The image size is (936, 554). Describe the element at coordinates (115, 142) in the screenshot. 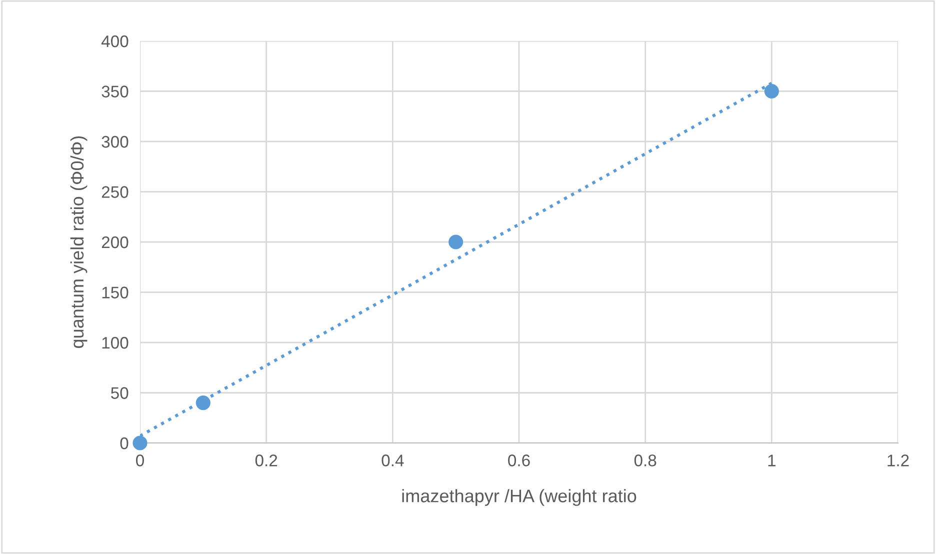

I see `y-tick-label: 300` at that location.